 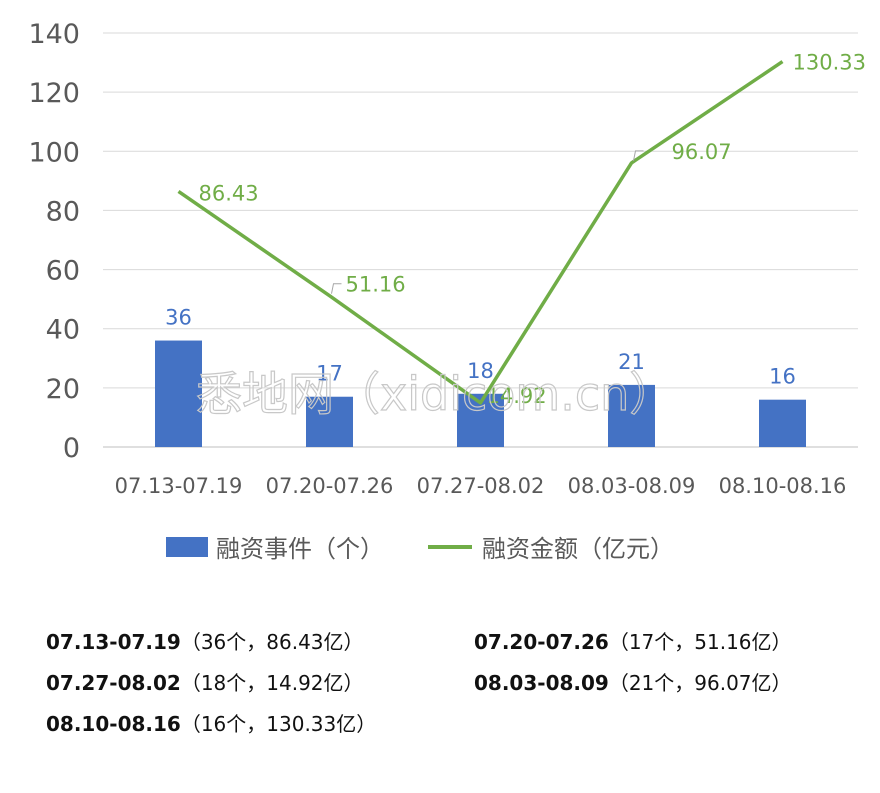 I want to click on legend-bar-swatch, so click(x=187, y=547).